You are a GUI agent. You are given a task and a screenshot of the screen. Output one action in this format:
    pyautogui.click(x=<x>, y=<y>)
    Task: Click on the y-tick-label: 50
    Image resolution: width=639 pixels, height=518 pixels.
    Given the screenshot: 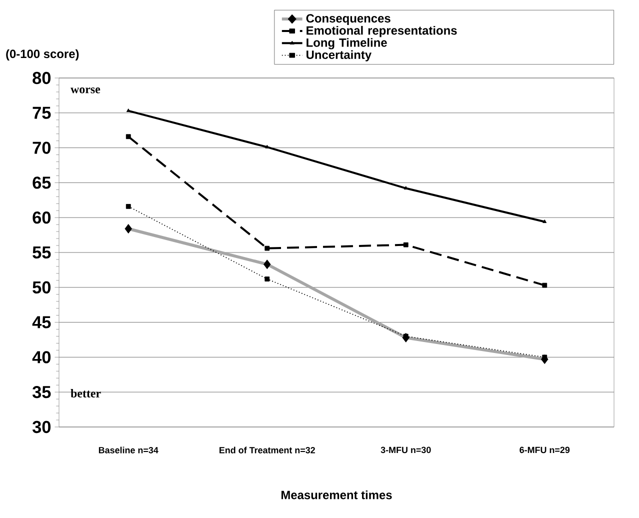 What is the action you would take?
    pyautogui.click(x=41, y=287)
    